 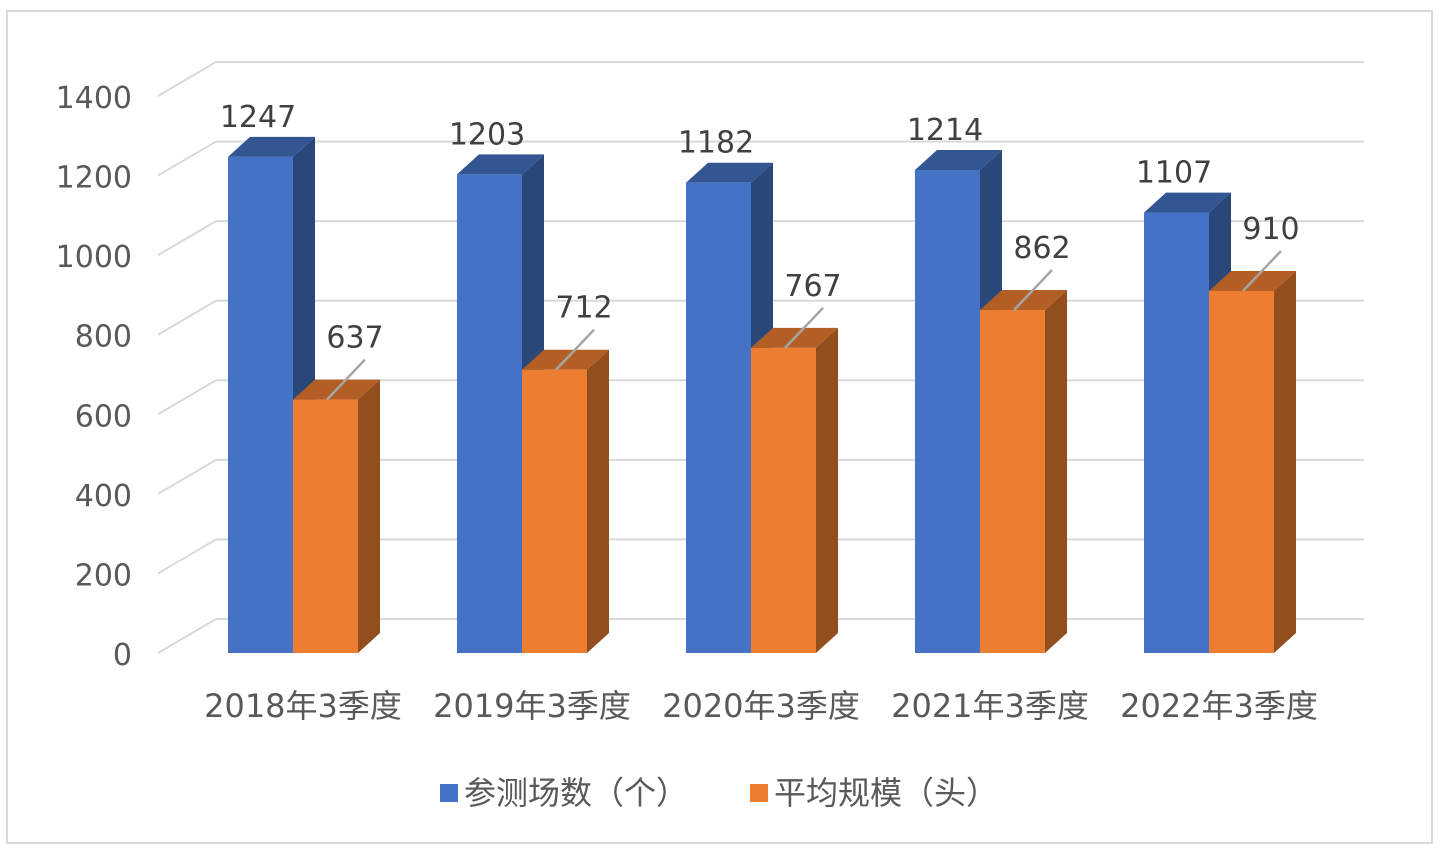 I want to click on x-axis-categories: 2018年3季度 2019年3季度 2020年3季度 2021年3季度 2022年3季度, so click(x=761, y=706).